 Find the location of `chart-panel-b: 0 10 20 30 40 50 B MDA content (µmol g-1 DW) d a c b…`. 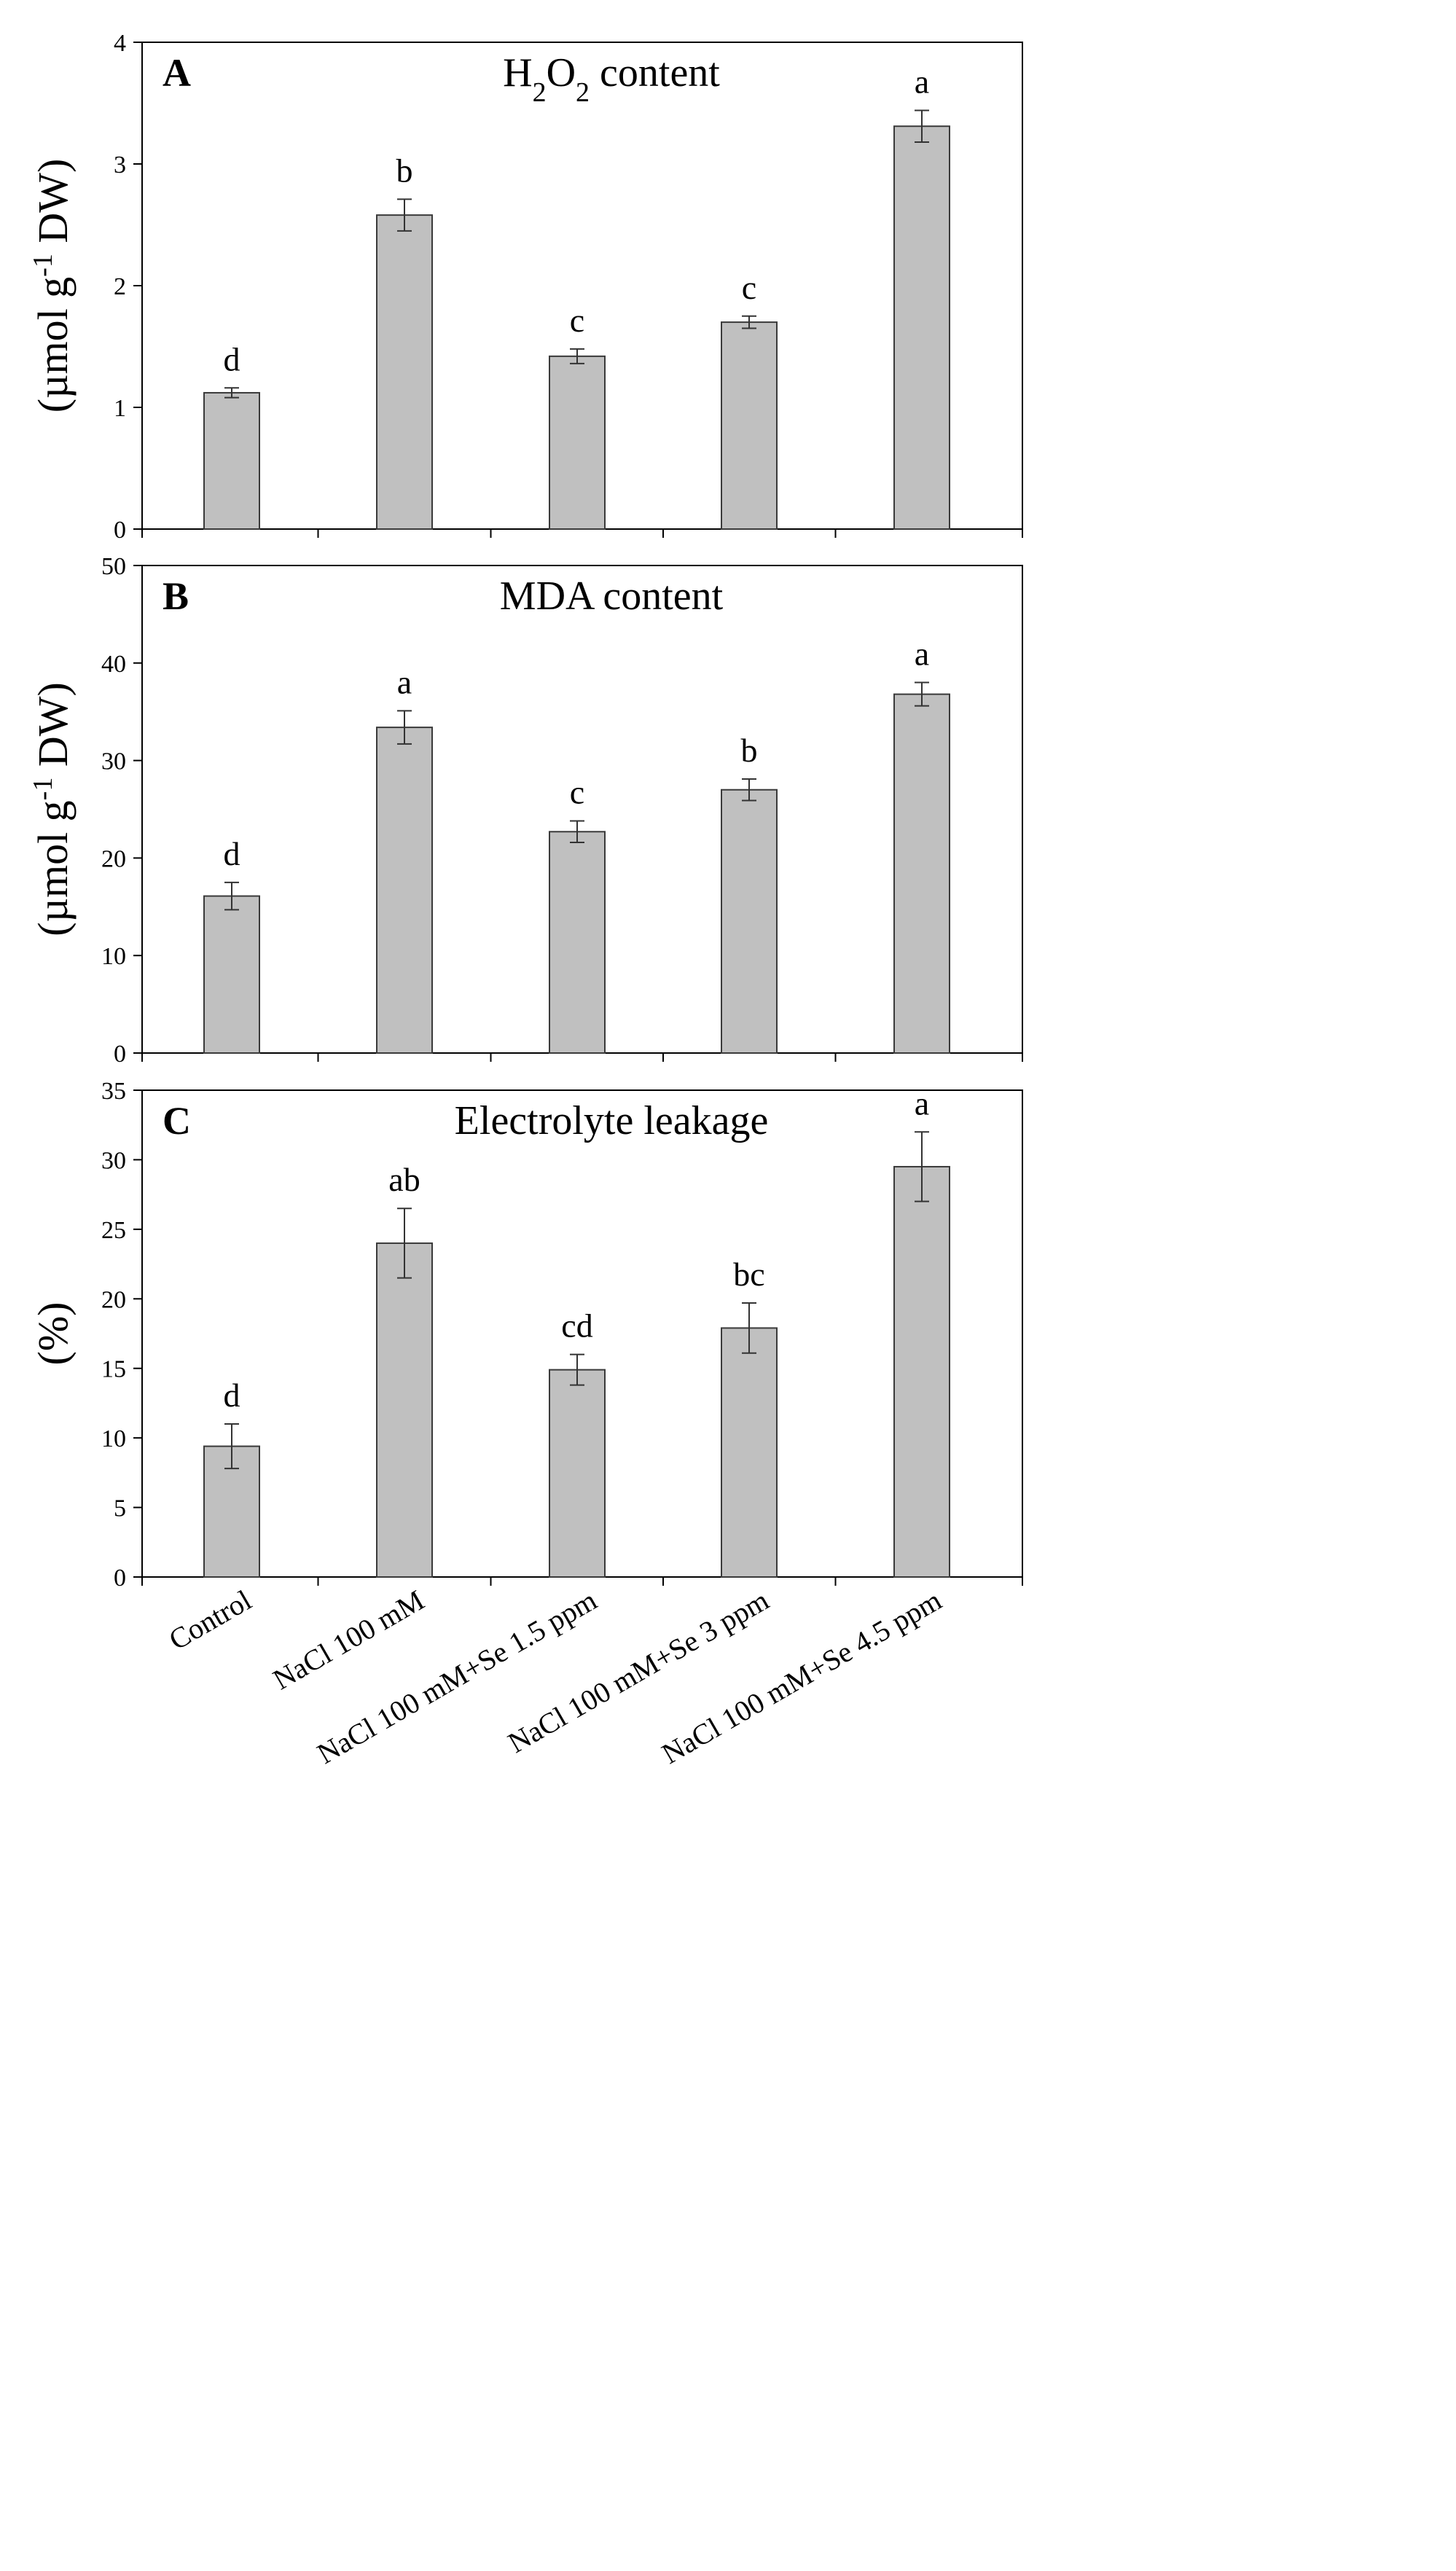

chart-panel-b: 0 10 20 30 40 50 B MDA content (µmol g-1 DW) d a c b… is located at coordinates (525, 810).